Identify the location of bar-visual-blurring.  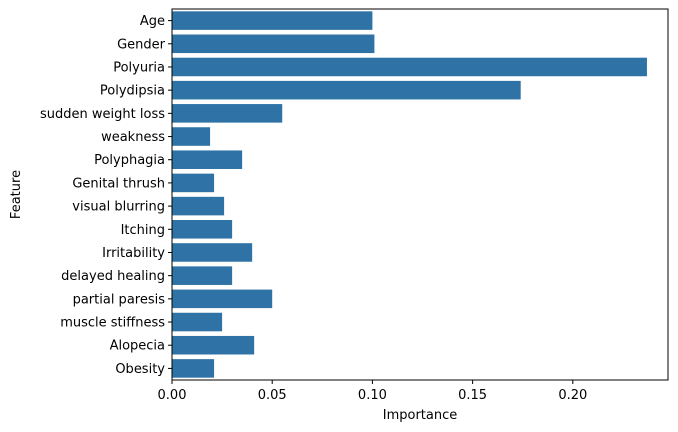
(198, 206).